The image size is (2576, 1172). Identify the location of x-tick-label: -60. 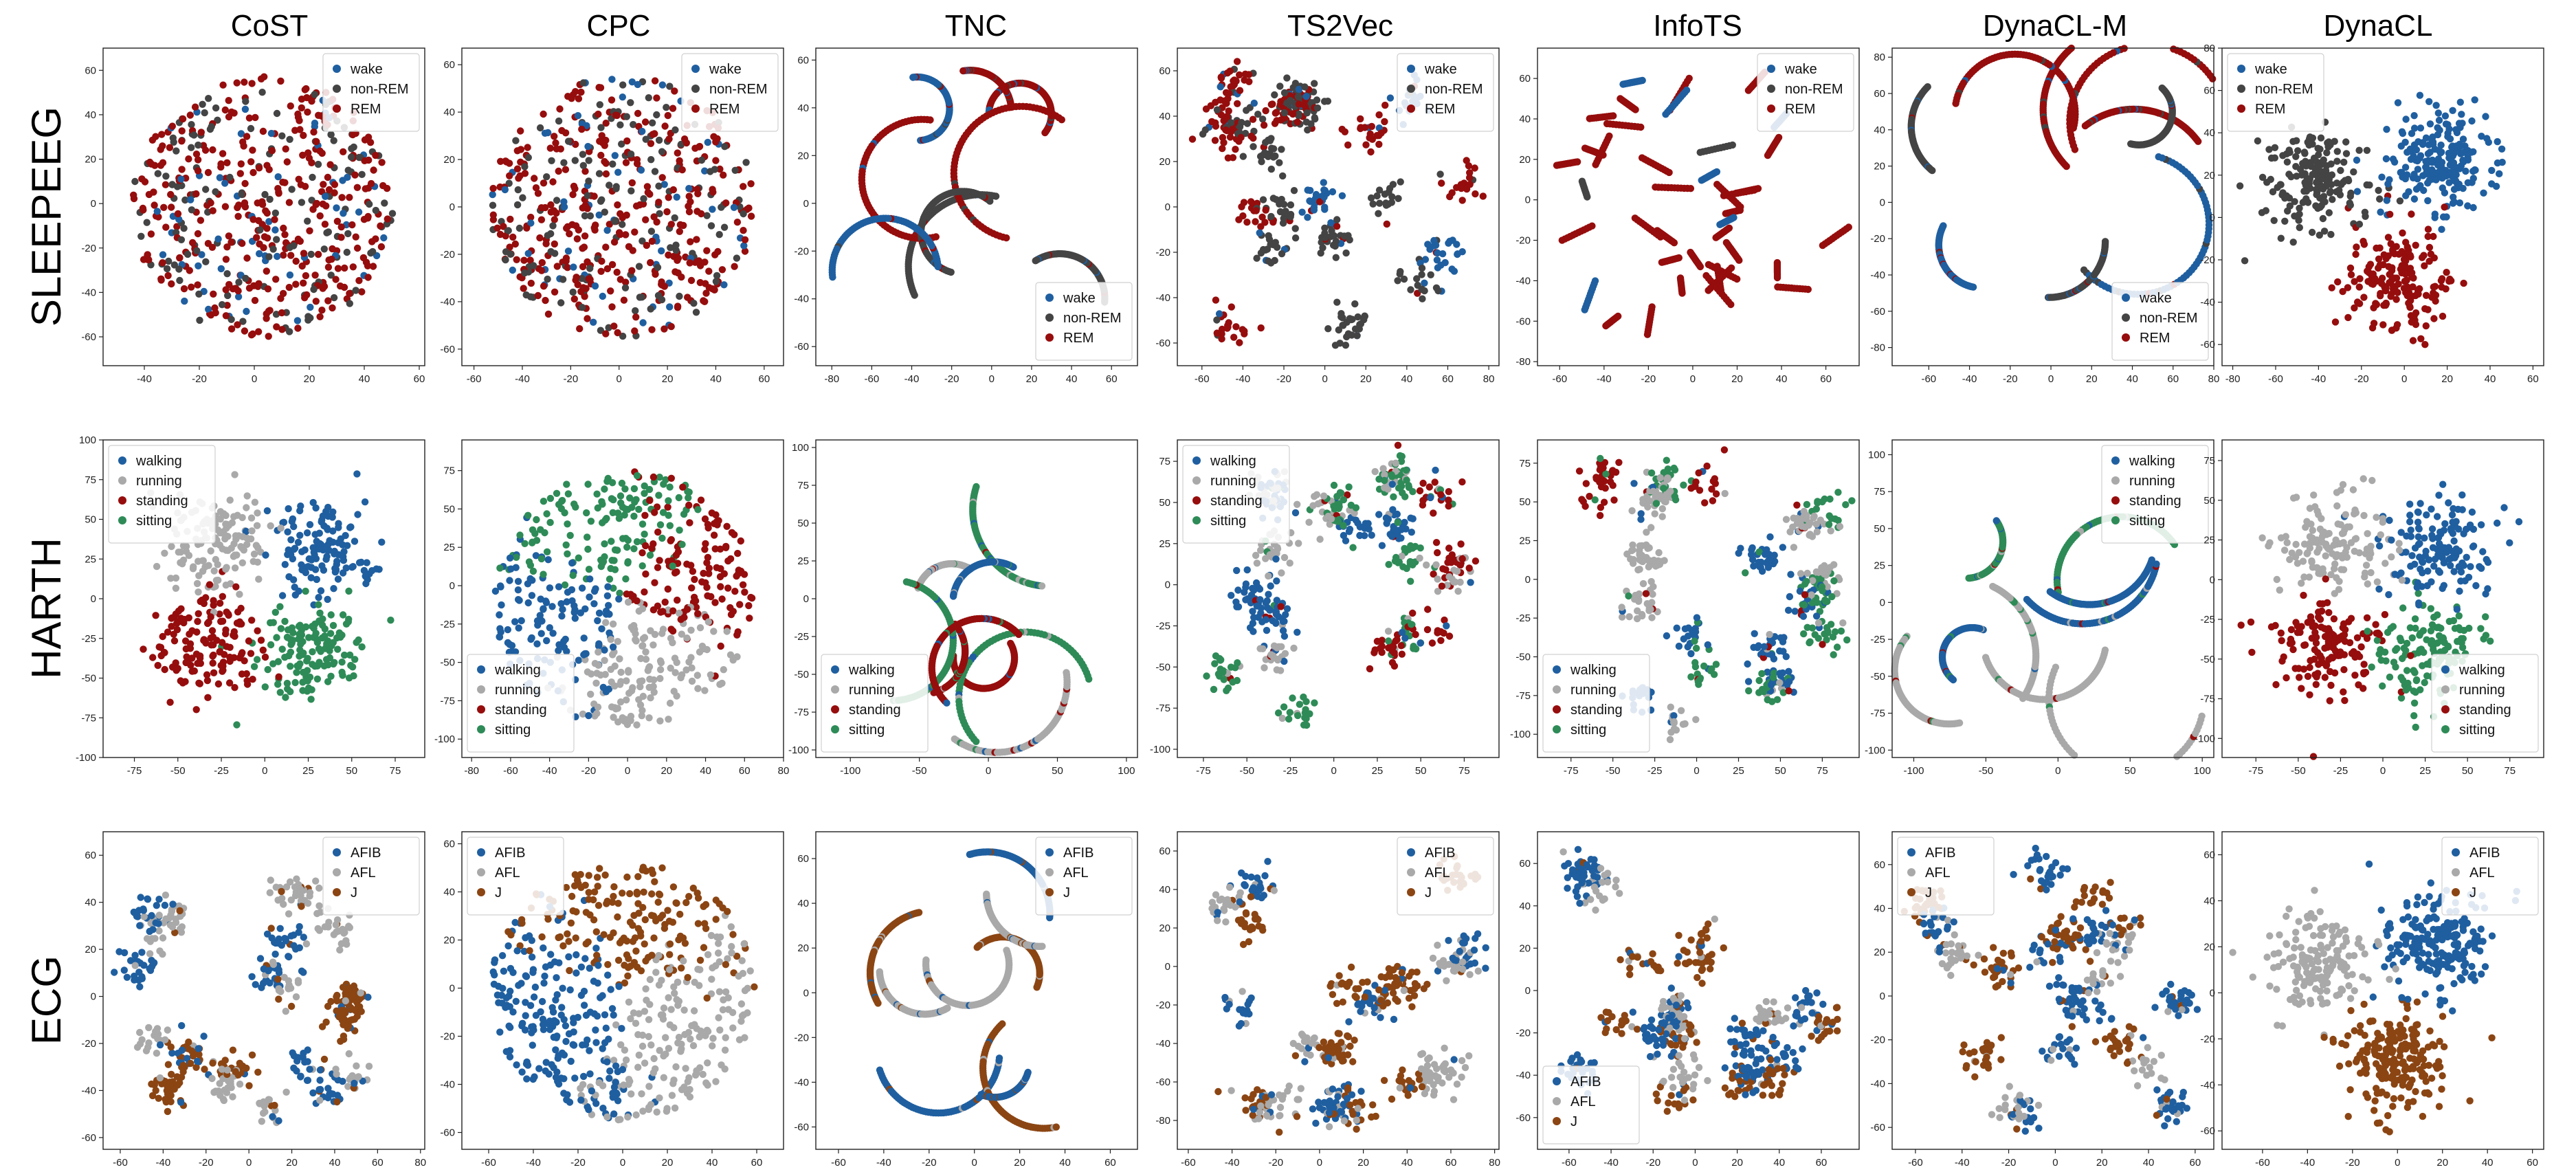
(1928, 379).